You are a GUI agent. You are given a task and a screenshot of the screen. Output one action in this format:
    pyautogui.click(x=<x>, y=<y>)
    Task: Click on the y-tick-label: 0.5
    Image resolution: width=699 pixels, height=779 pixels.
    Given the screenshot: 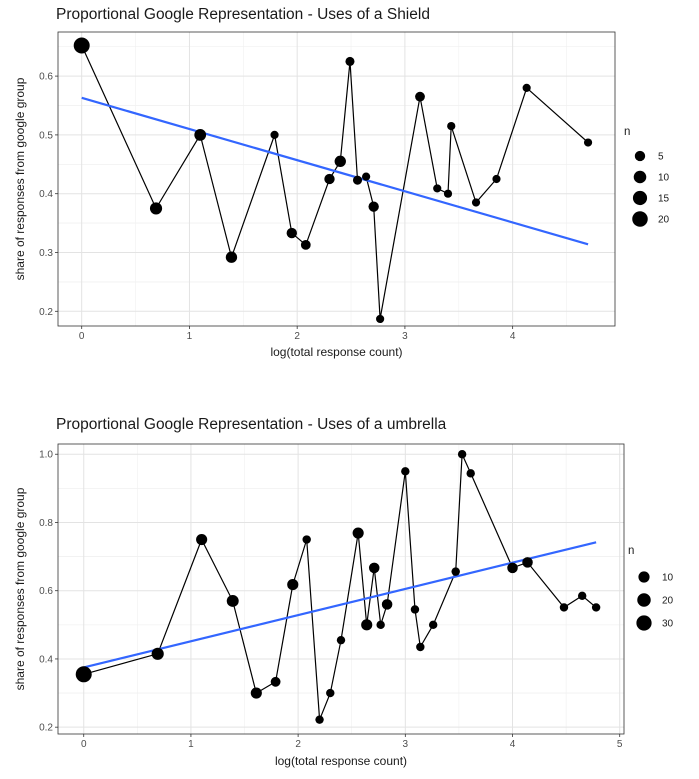 What is the action you would take?
    pyautogui.click(x=46, y=135)
    